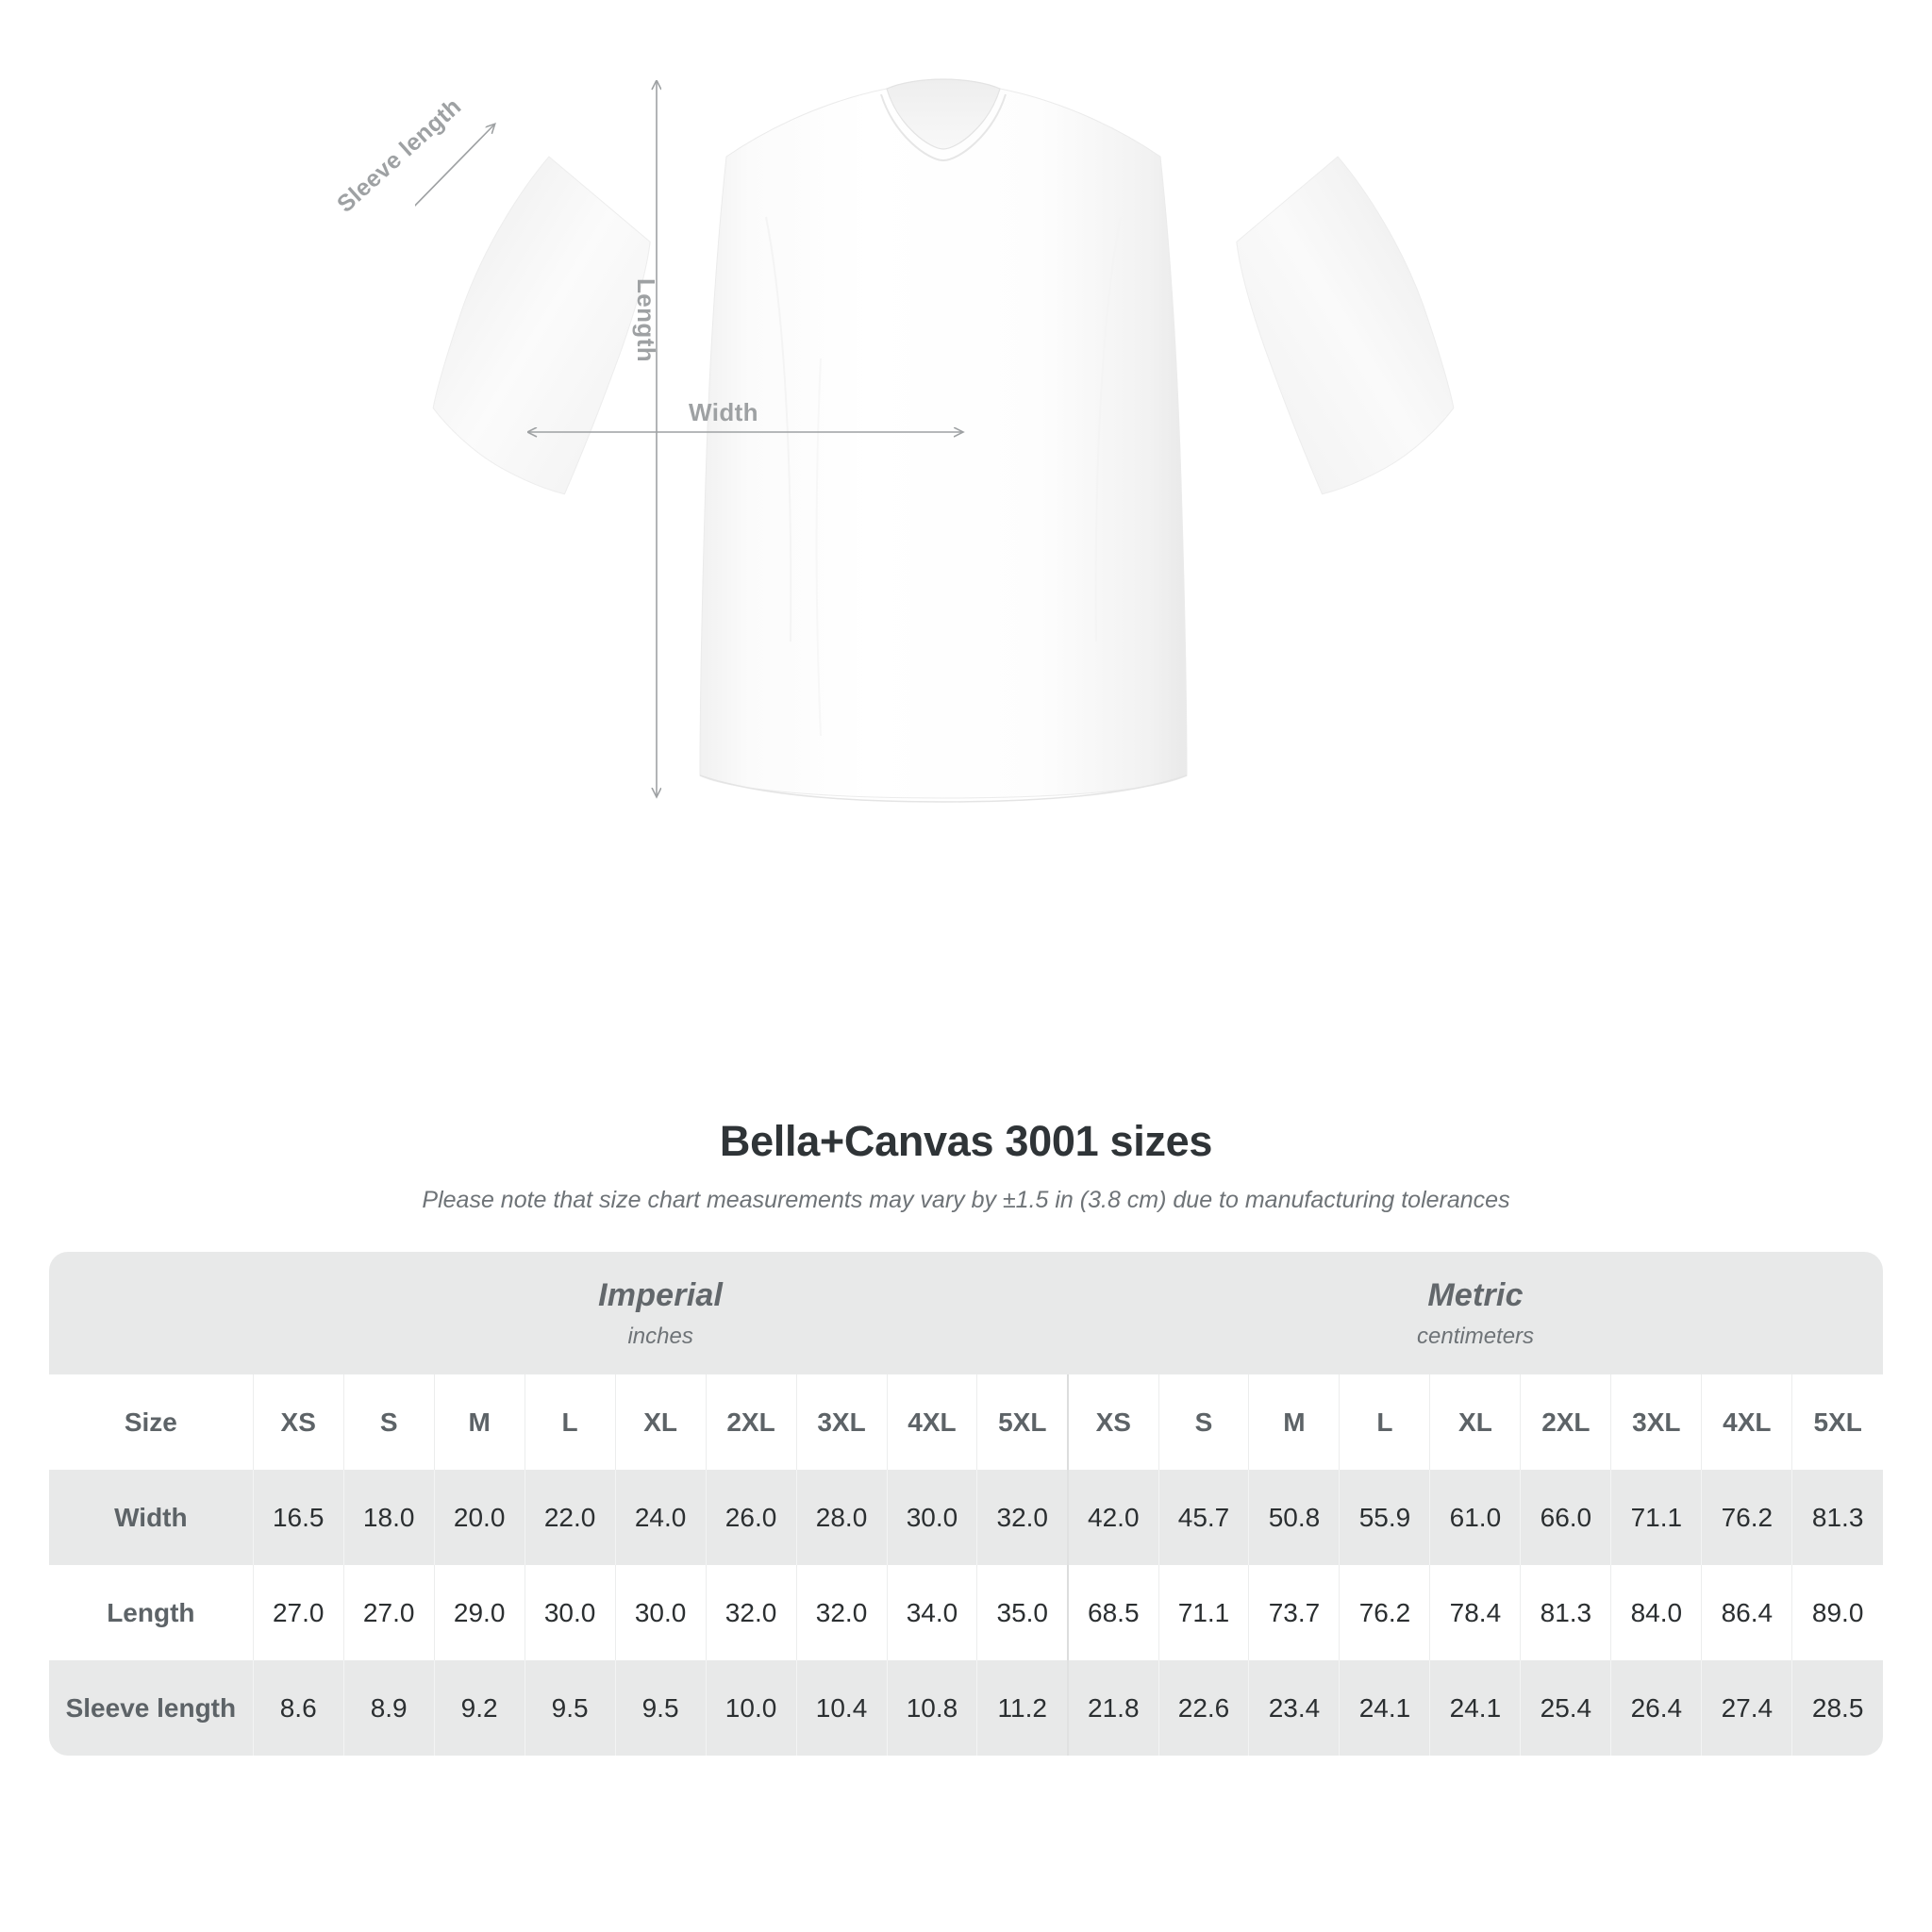 This screenshot has height=1932, width=1932. Describe the element at coordinates (1746, 1422) in the screenshot. I see `size-header-metric-4xl: 4XL` at that location.